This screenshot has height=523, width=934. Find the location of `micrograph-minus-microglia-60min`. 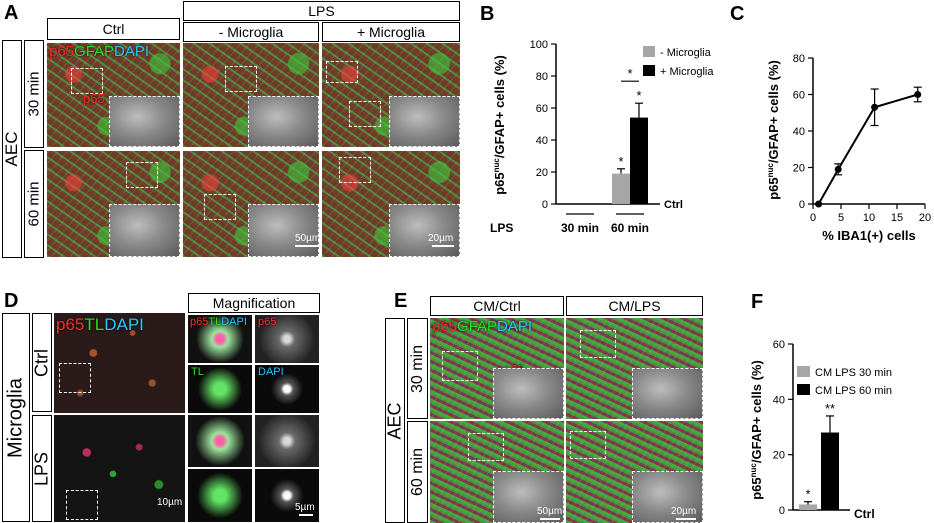

micrograph-minus-microglia-60min is located at coordinates (251, 204).